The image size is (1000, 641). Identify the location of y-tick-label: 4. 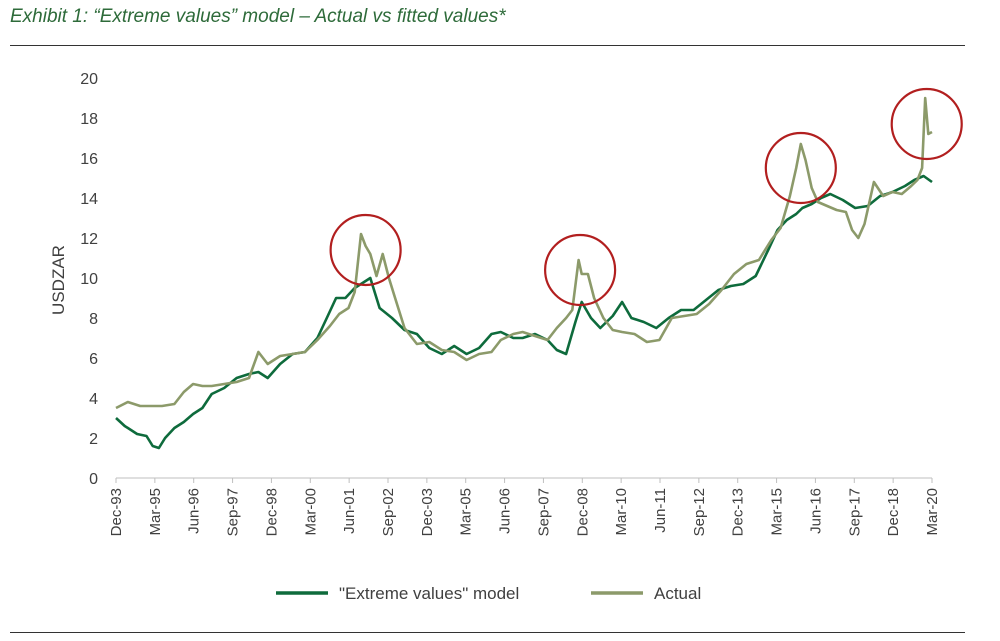
(93, 399).